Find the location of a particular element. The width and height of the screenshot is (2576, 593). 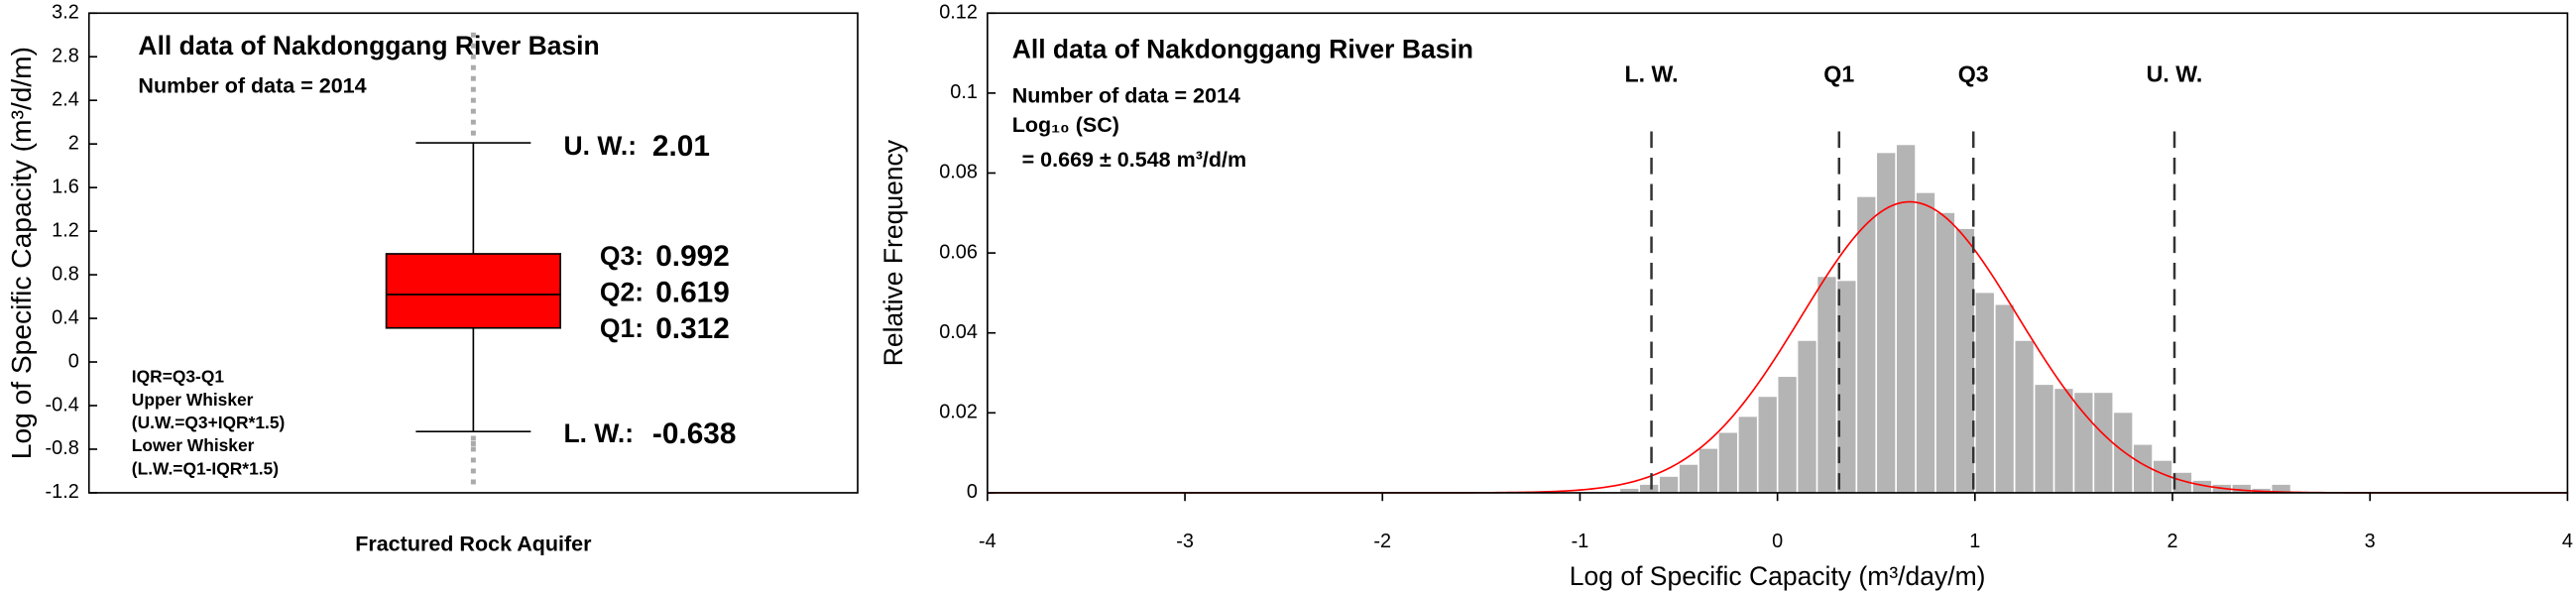

x-tick-label: 1 is located at coordinates (1975, 541).